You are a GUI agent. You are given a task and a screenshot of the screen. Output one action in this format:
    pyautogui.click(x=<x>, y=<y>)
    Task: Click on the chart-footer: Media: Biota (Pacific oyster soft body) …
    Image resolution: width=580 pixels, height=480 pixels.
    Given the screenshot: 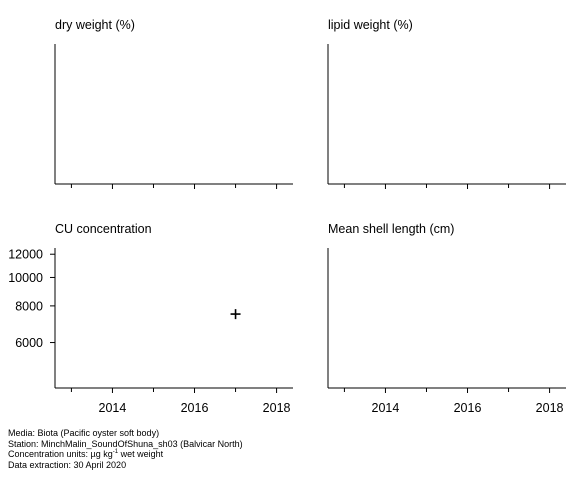 What is the action you would take?
    pyautogui.click(x=125, y=449)
    